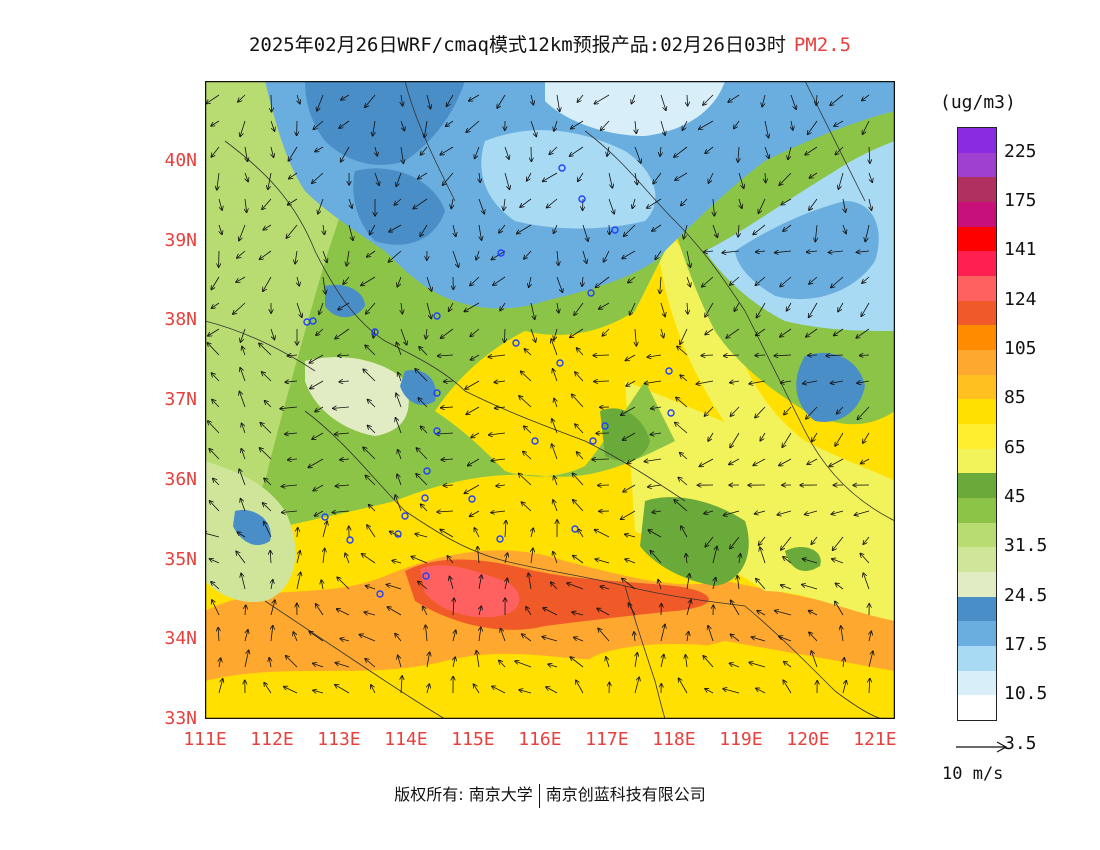 This screenshot has height=850, width=1100. I want to click on legend-label: 45, so click(1015, 496).